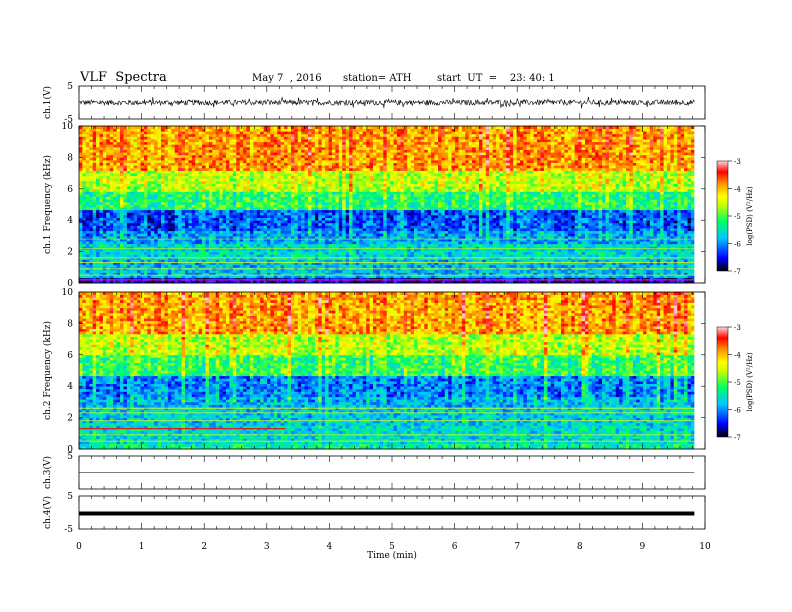 The image size is (792, 612). What do you see at coordinates (392, 547) in the screenshot?
I see `x-tick-label: 5` at bounding box center [392, 547].